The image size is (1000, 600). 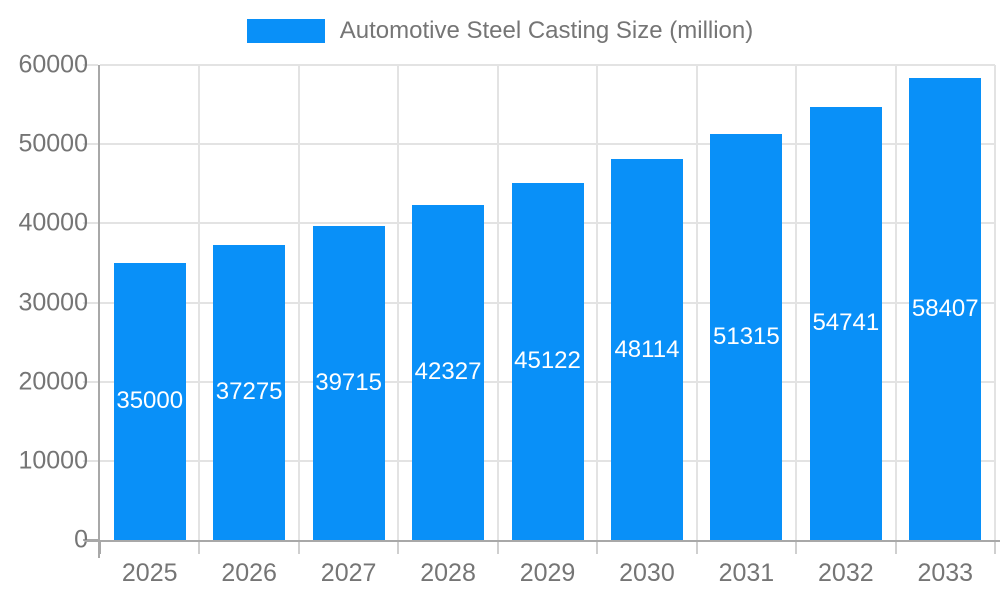 What do you see at coordinates (149, 573) in the screenshot?
I see `x-tick-label: 2025` at bounding box center [149, 573].